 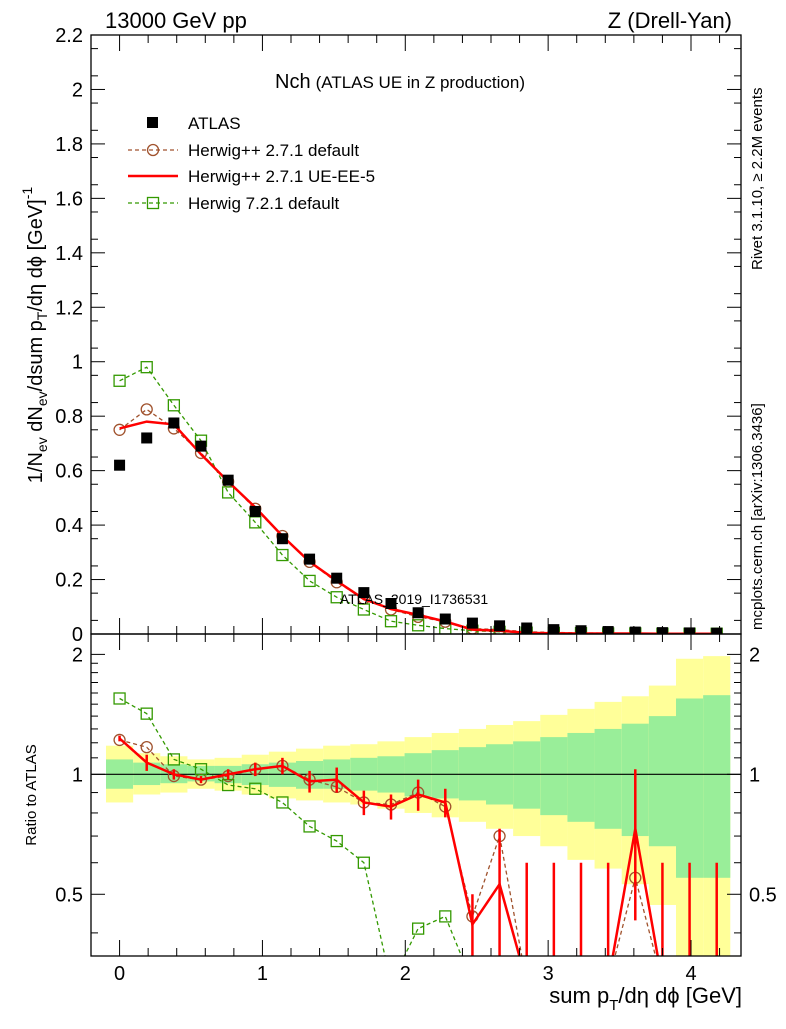 What do you see at coordinates (262, 974) in the screenshot?
I see `x-tick-label: 1` at bounding box center [262, 974].